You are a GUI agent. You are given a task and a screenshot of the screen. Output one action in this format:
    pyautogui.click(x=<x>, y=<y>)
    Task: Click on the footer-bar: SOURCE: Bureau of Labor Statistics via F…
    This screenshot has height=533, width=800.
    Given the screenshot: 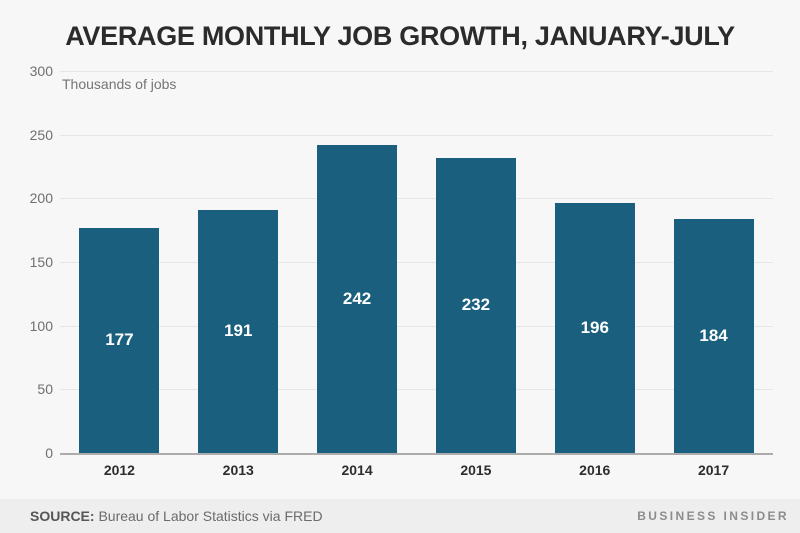 What is the action you would take?
    pyautogui.click(x=400, y=516)
    